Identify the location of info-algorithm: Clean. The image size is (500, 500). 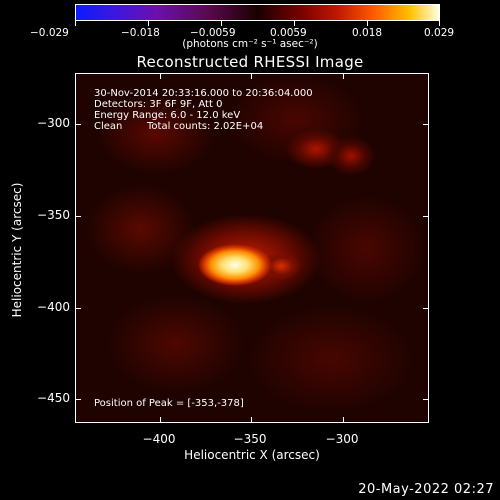
(108, 126).